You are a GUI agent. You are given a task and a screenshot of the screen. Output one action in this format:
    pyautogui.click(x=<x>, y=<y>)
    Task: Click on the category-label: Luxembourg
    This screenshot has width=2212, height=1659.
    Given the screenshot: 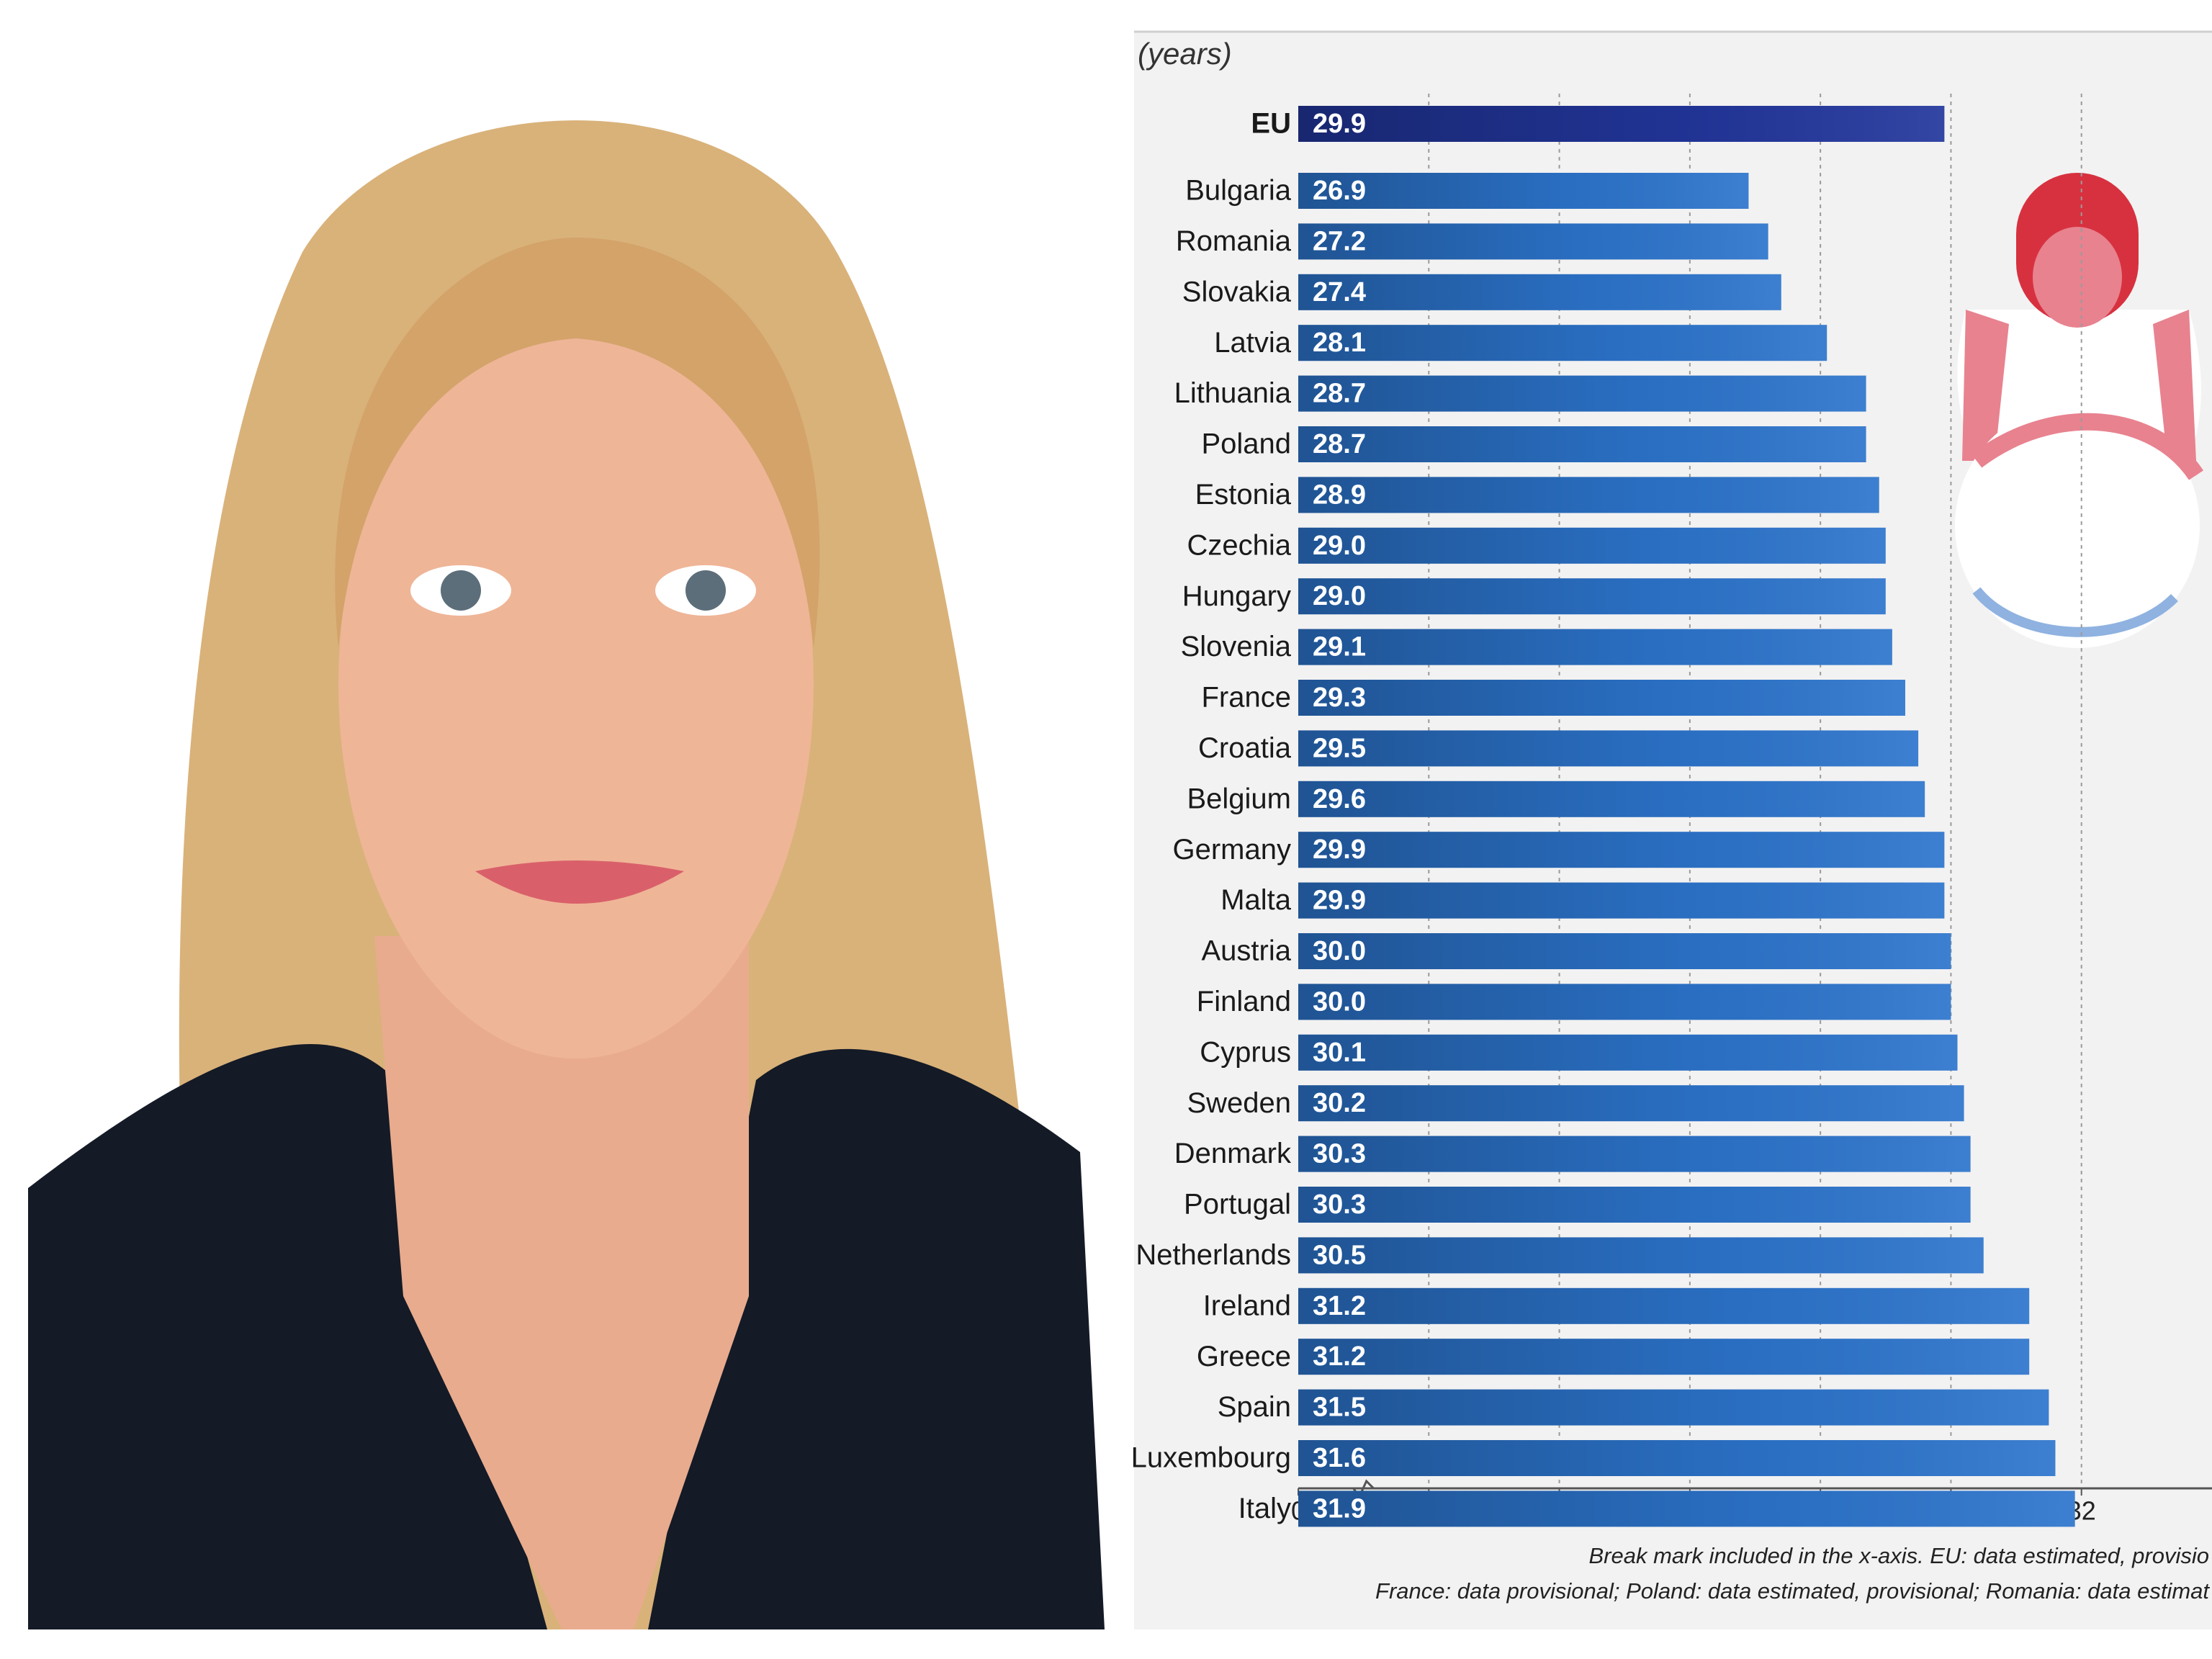 What is the action you would take?
    pyautogui.click(x=1211, y=1458)
    